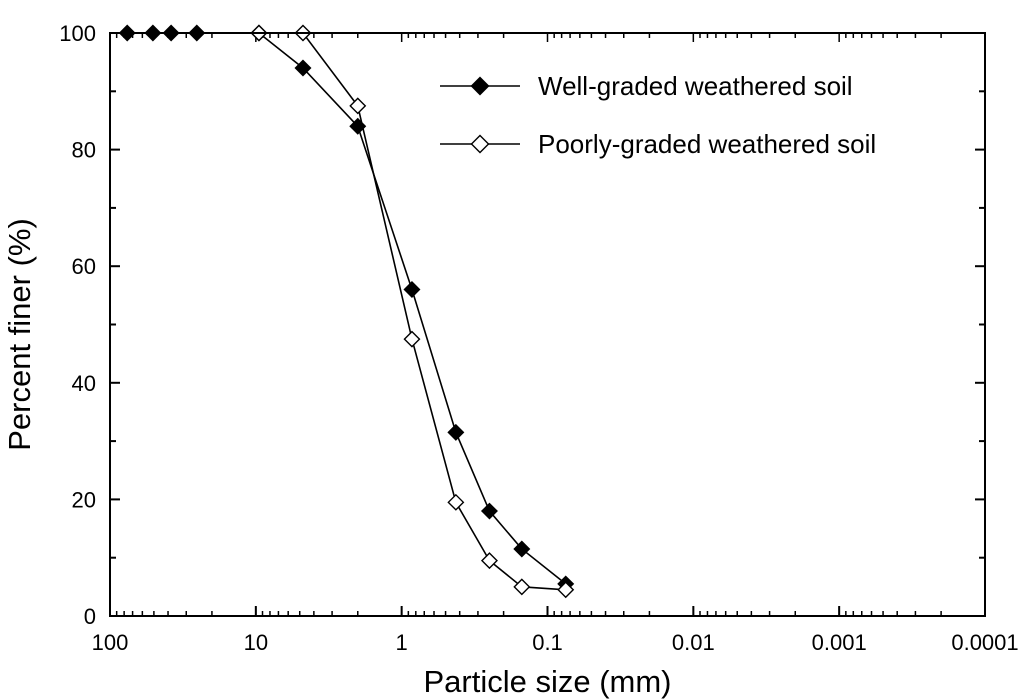 This screenshot has width=1024, height=700. I want to click on x-tick-label: 10, so click(256, 642).